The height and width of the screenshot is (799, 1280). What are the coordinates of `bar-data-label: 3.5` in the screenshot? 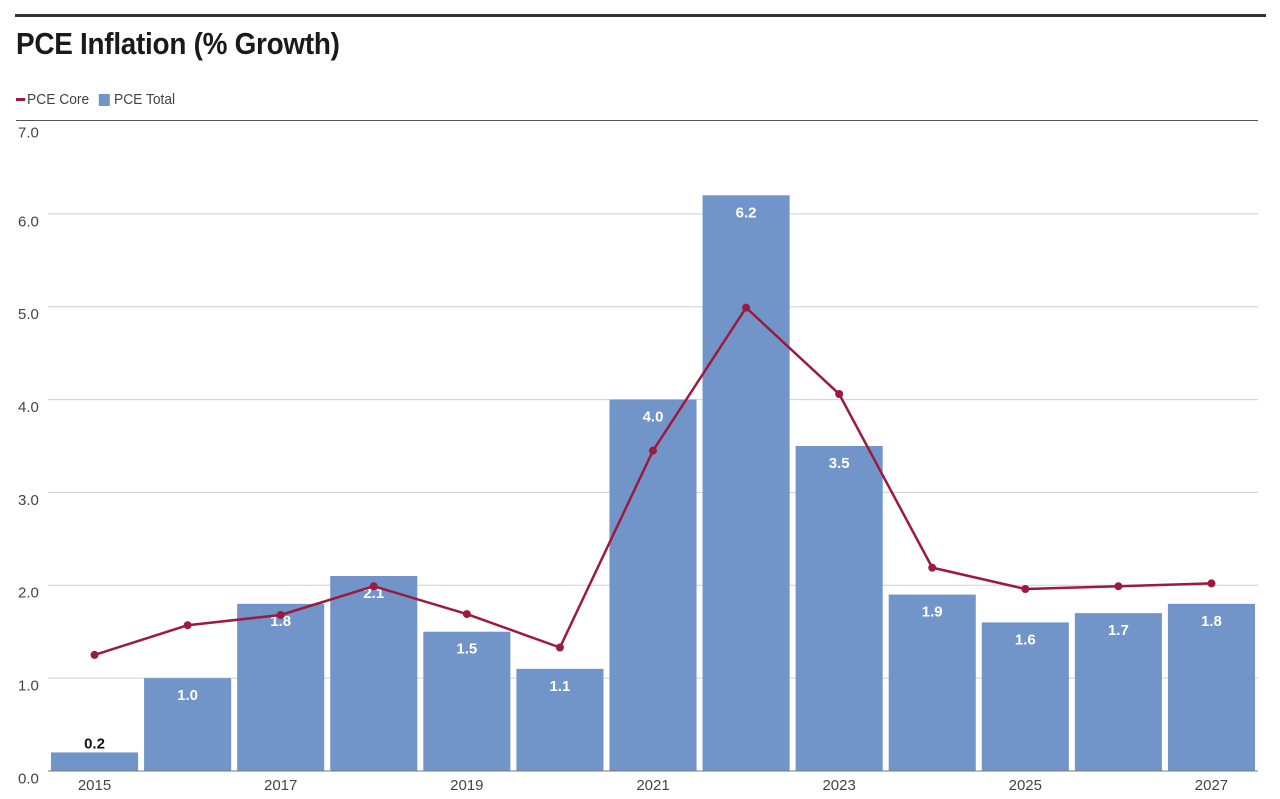 It's located at (839, 463).